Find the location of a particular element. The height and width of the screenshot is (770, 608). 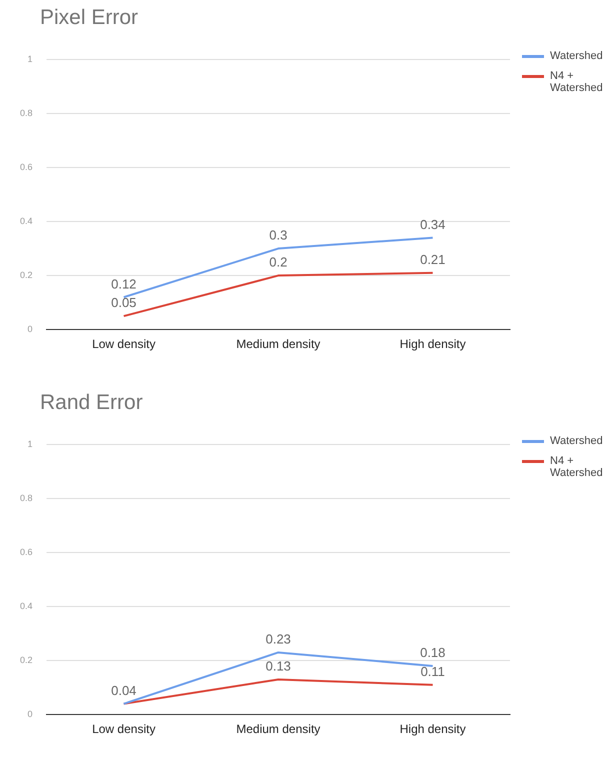

data-label: 0.04 is located at coordinates (123, 690).